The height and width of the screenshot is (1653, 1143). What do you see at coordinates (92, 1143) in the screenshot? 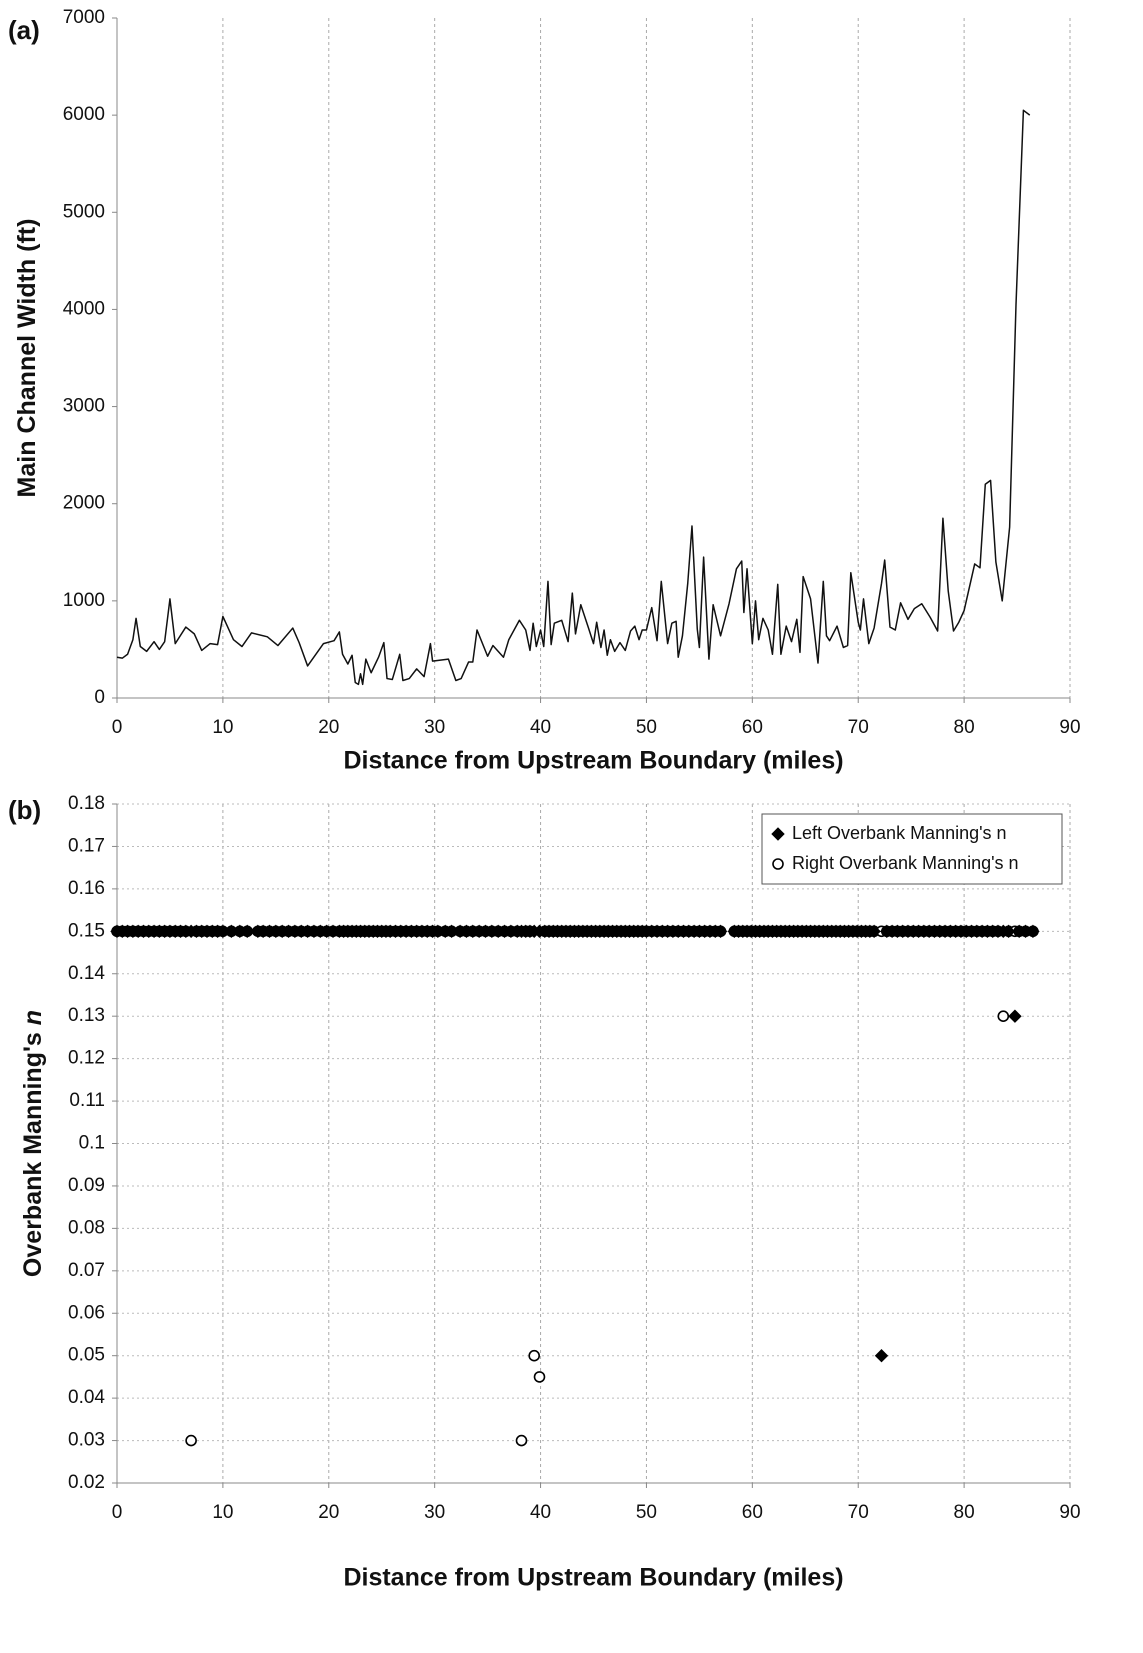
I see `y-tick-label: 0.1` at bounding box center [92, 1143].